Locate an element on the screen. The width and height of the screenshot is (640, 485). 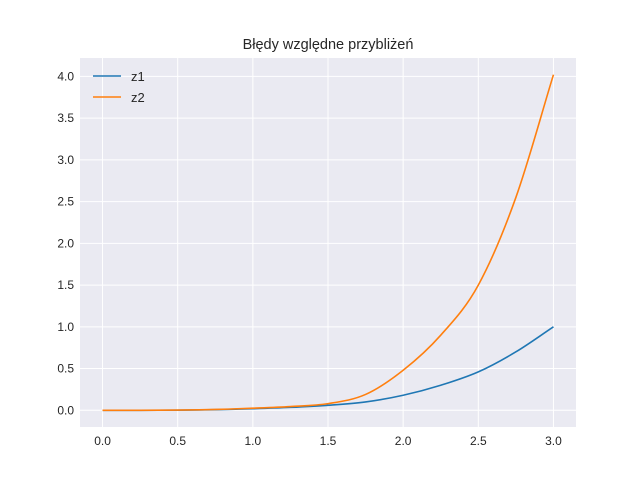
y-tick-label: 0.0 is located at coordinates (65, 410).